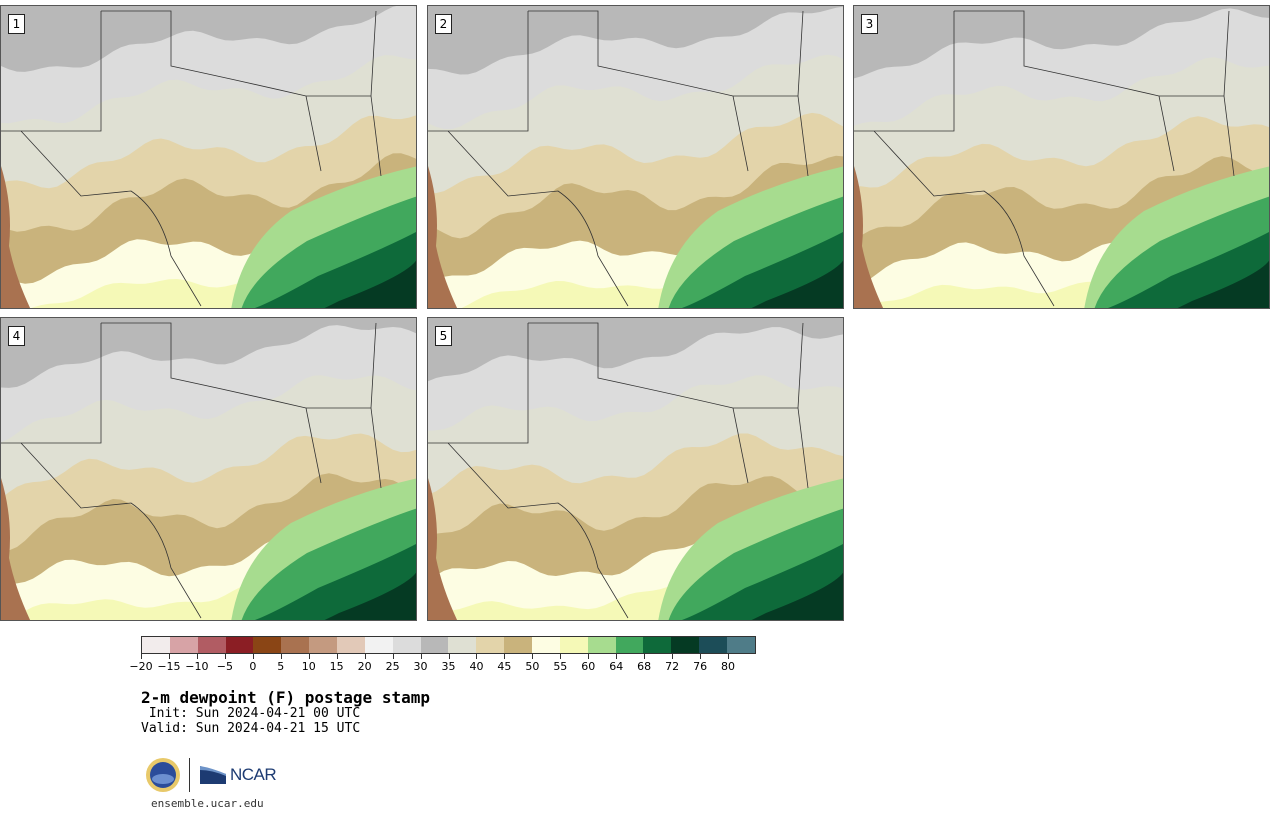 This screenshot has height=815, width=1280. What do you see at coordinates (308, 666) in the screenshot?
I see `colorbar-tick-label: 10` at bounding box center [308, 666].